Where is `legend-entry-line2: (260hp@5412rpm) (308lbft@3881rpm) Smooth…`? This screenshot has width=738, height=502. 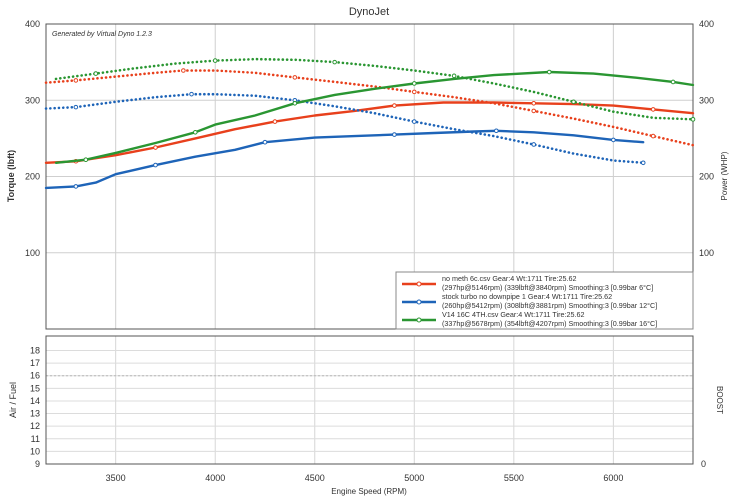 legend-entry-line2: (260hp@5412rpm) (308lbft@3881rpm) Smooth… is located at coordinates (549, 305).